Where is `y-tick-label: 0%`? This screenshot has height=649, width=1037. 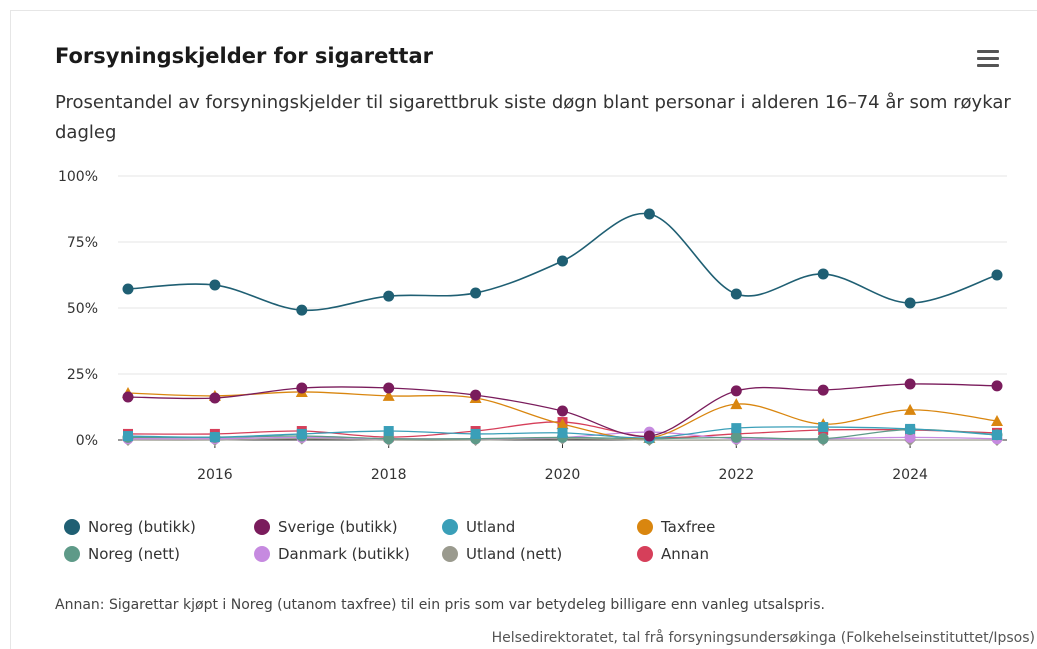
y-tick-label: 0% is located at coordinates (87, 441).